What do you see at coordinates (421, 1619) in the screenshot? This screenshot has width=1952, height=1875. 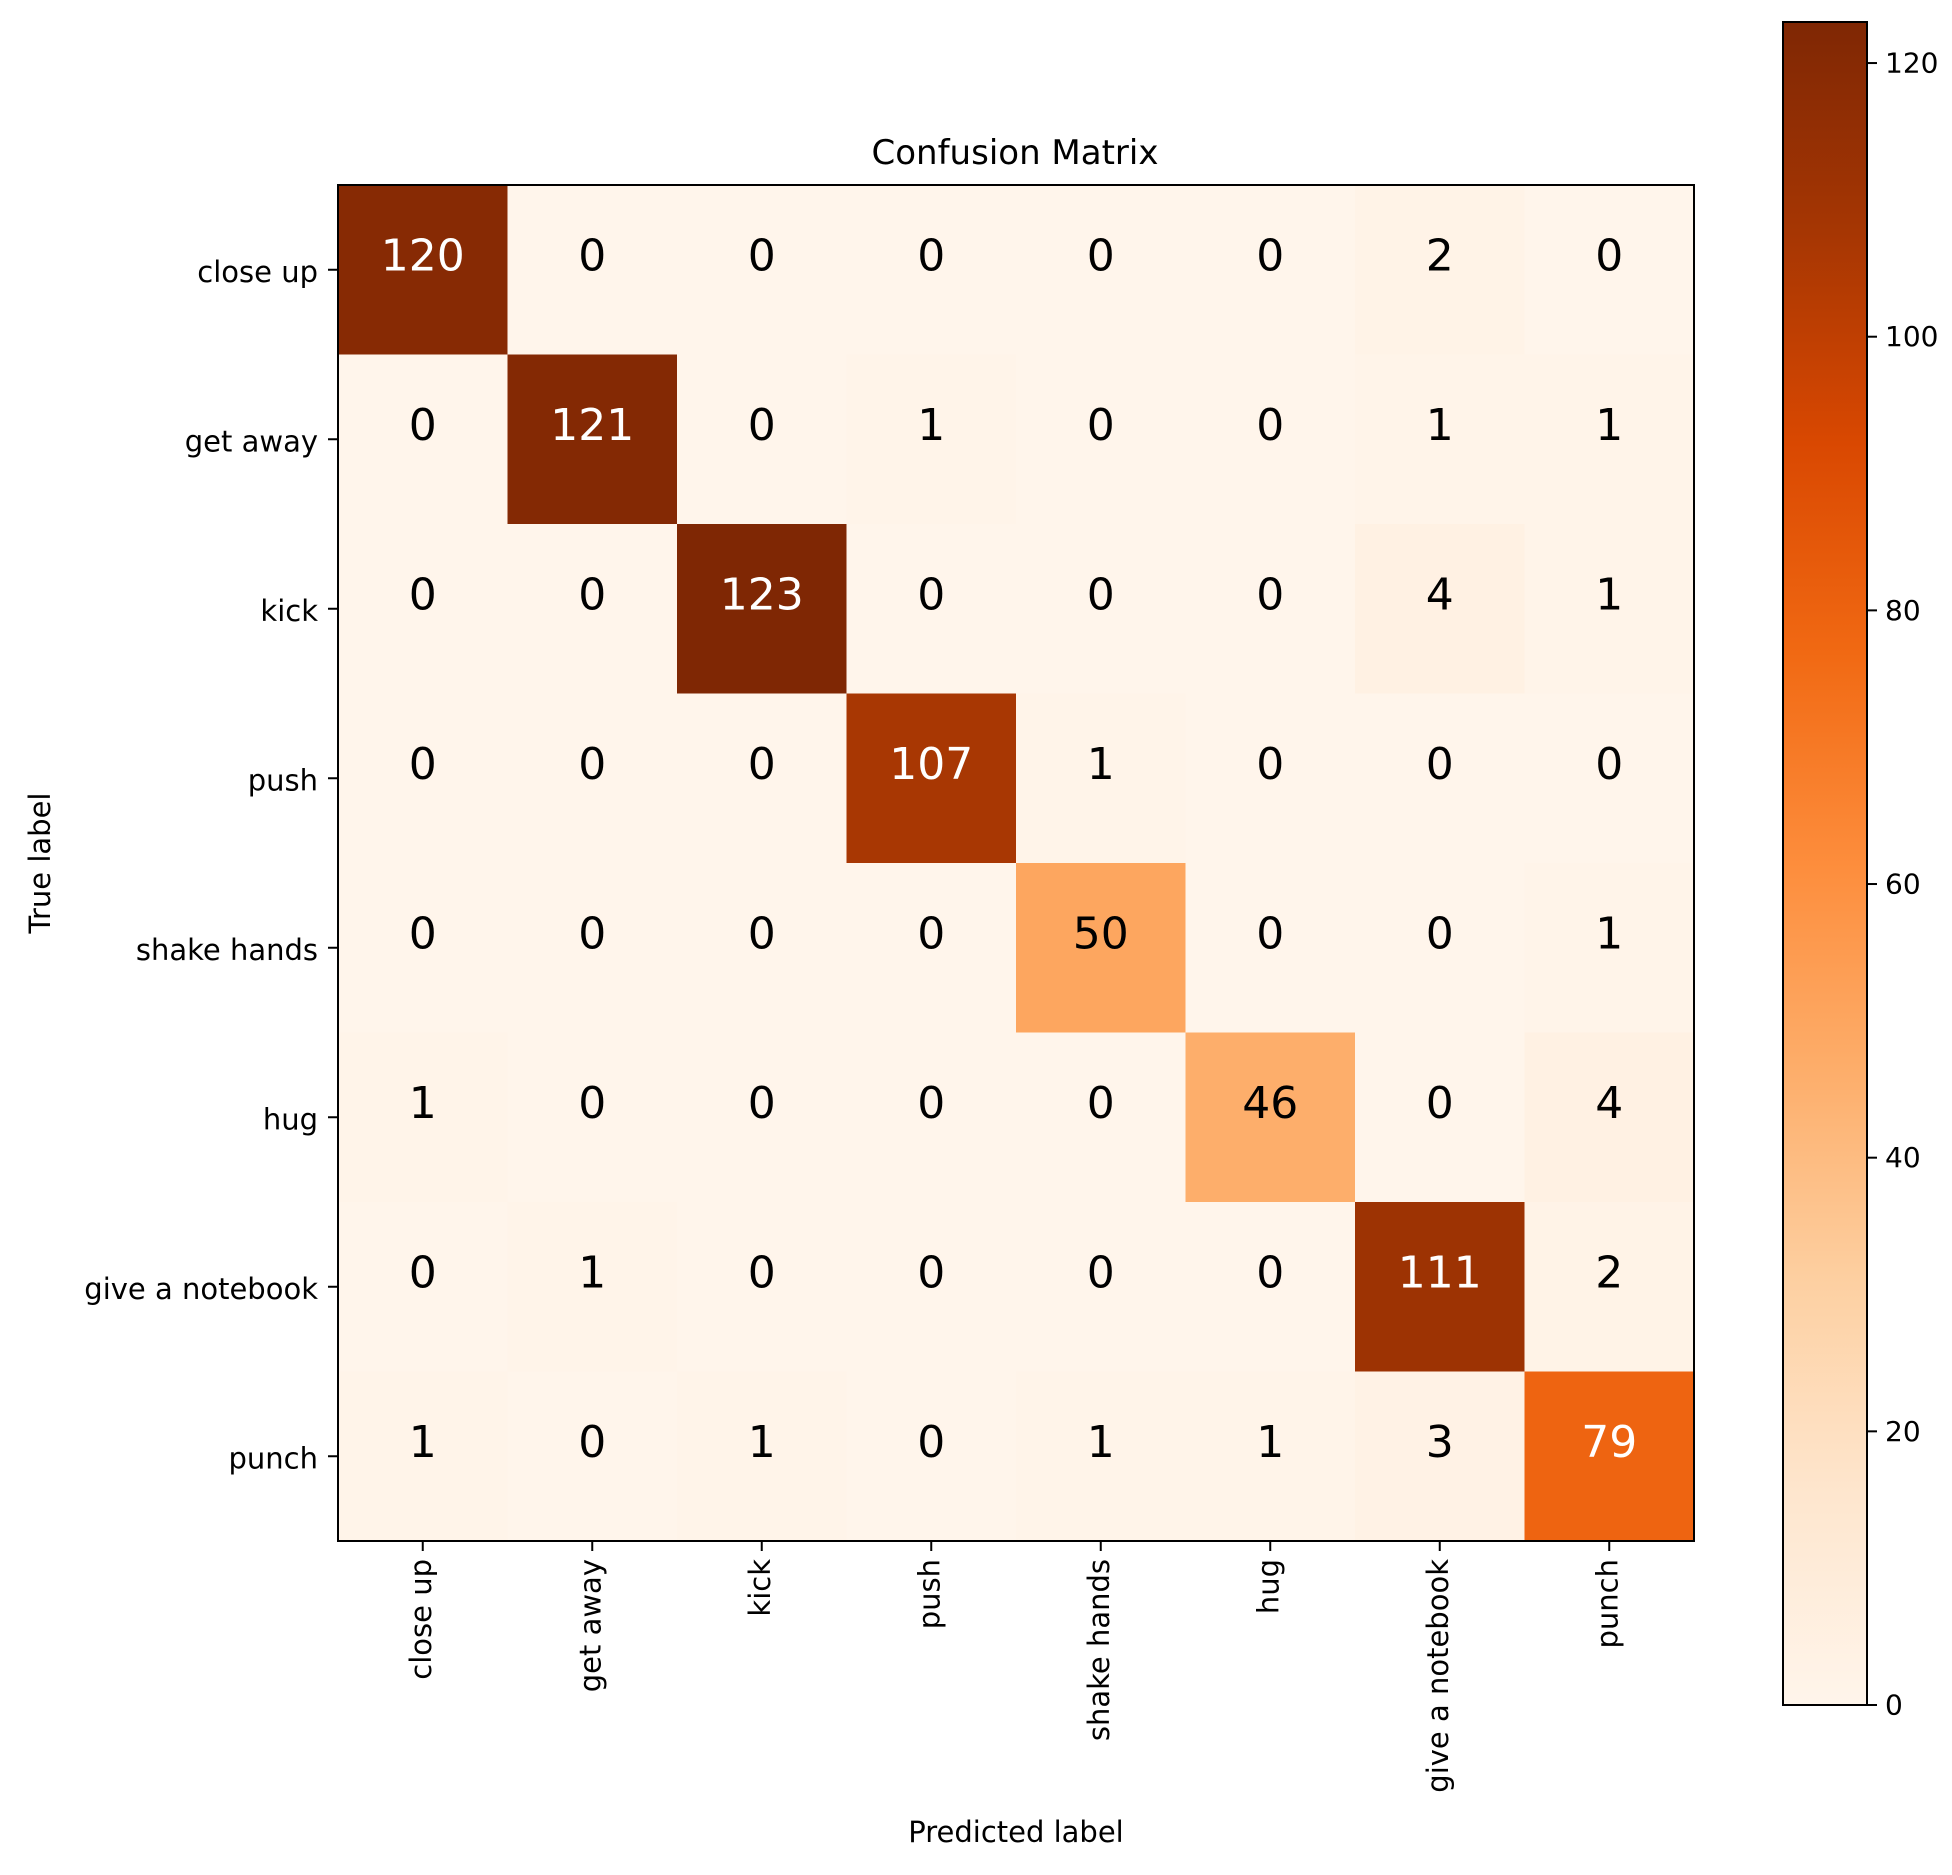 I see `x-tick-label: close up` at bounding box center [421, 1619].